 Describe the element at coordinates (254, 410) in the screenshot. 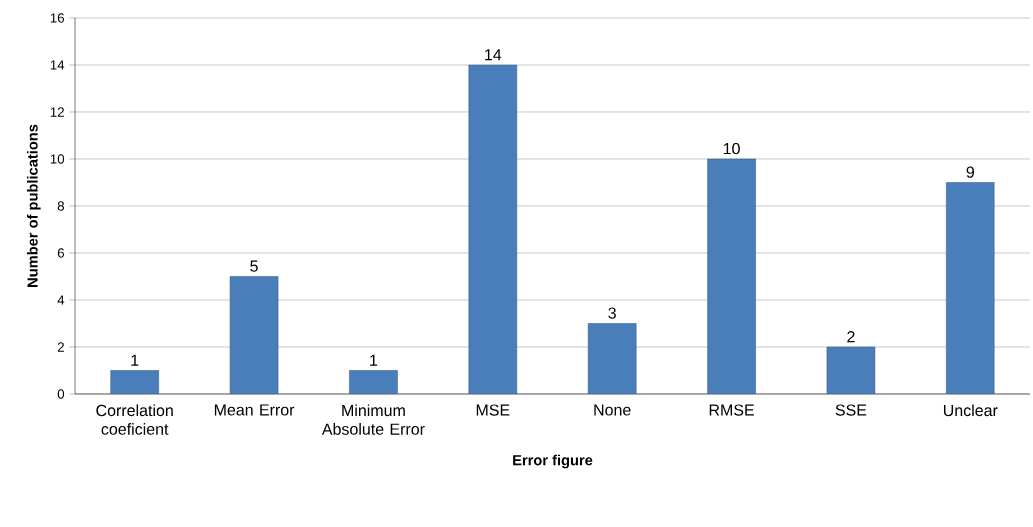

I see `x-tick-label: Mean Error` at that location.